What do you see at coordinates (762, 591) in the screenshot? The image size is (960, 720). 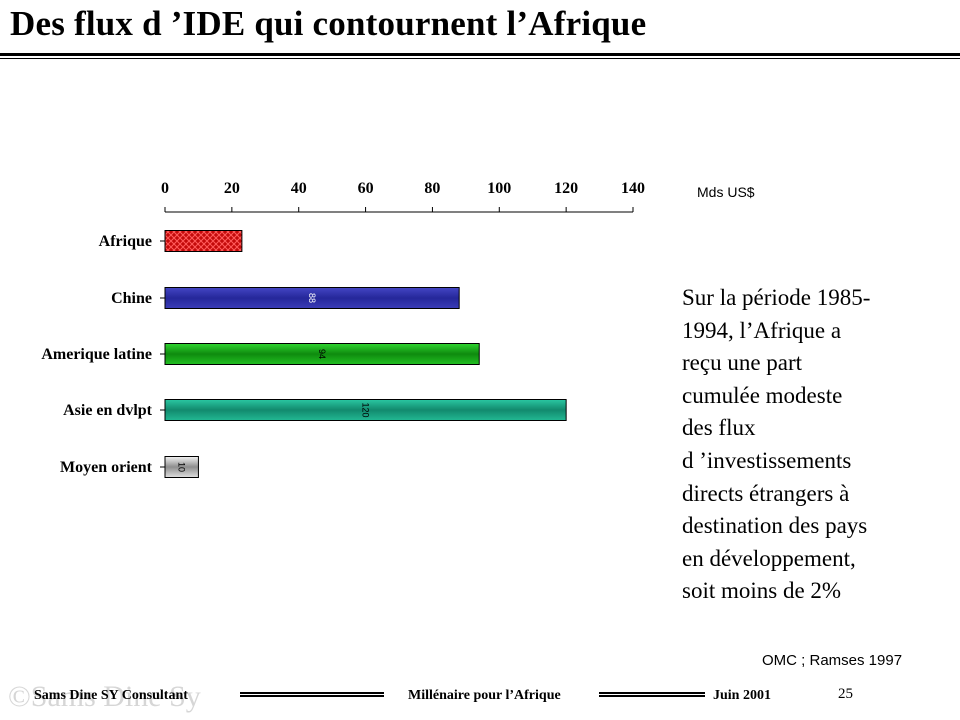 I see `commentary-line: soit moins de 2%` at bounding box center [762, 591].